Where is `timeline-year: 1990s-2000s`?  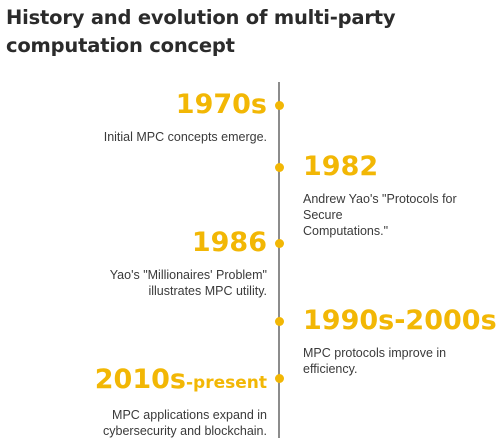
timeline-year: 1990s-2000s is located at coordinates (400, 320).